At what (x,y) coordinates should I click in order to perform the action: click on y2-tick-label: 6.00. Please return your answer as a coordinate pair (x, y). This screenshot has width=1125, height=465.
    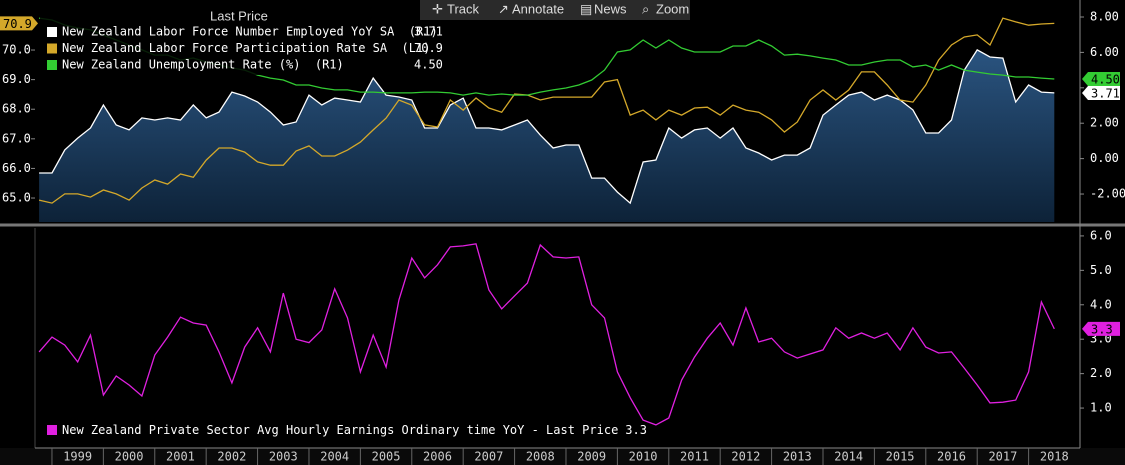
    Looking at the image, I should click on (1104, 52).